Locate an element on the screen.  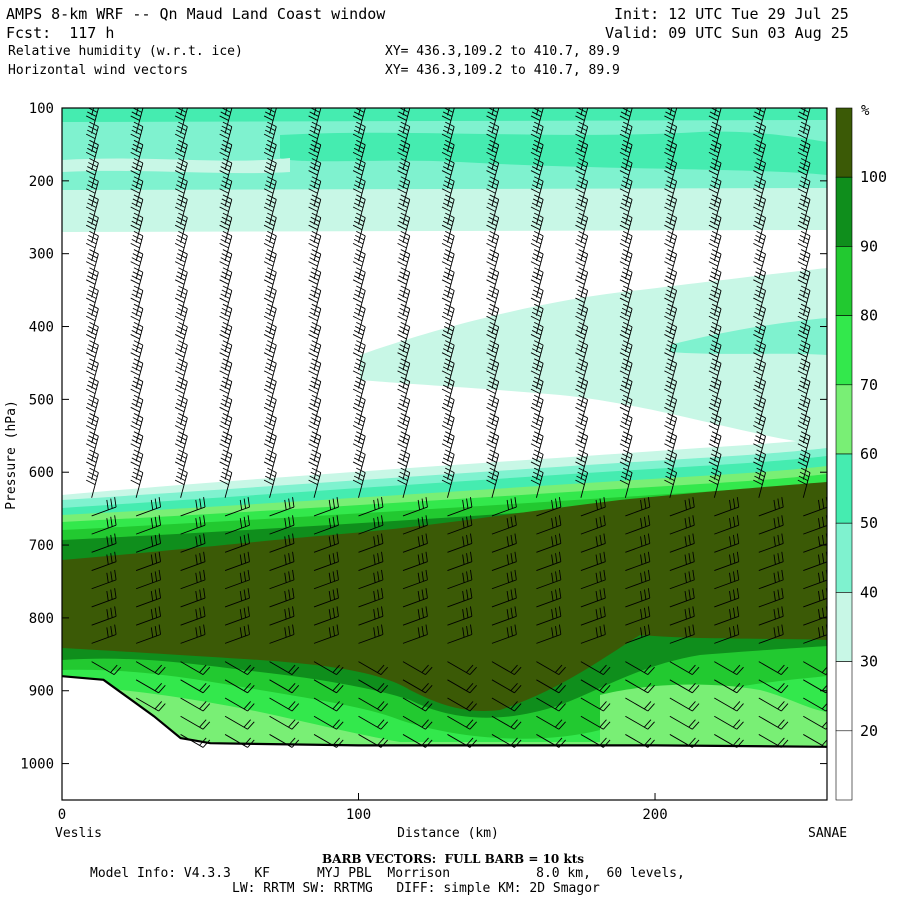
colorbar-label: 90 is located at coordinates (869, 246).